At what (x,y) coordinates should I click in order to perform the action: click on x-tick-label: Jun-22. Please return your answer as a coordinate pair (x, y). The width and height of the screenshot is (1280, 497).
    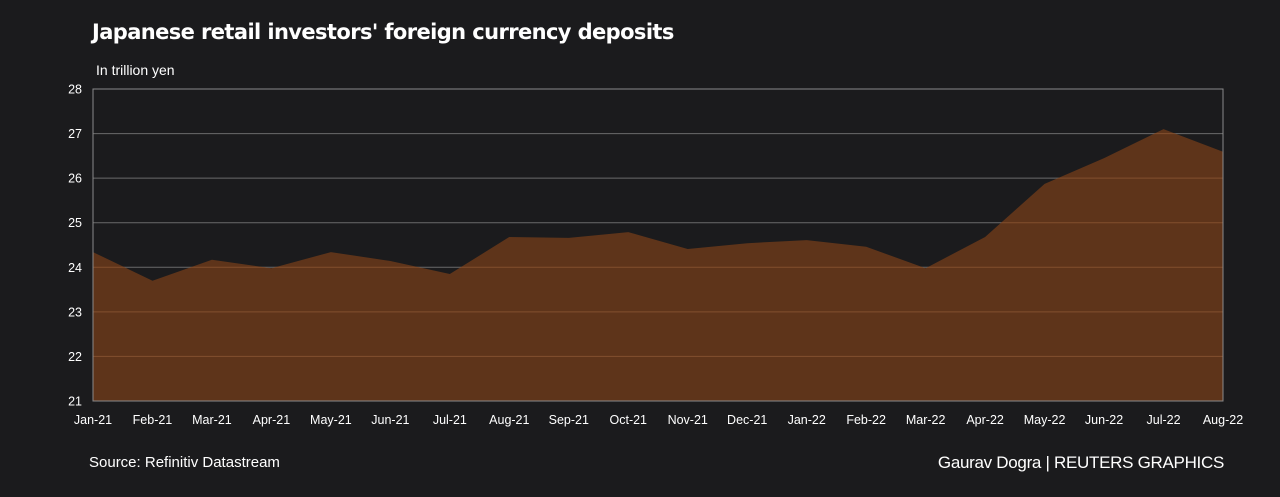
    Looking at the image, I should click on (1104, 420).